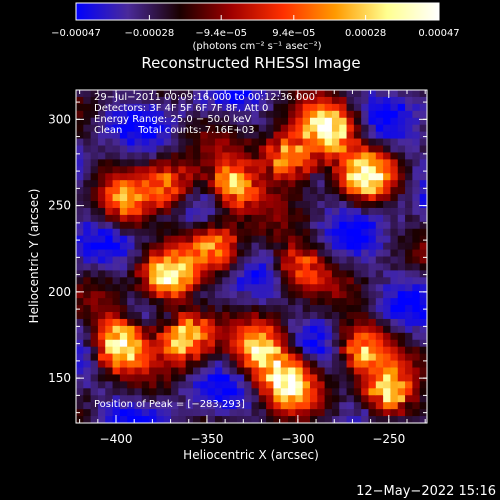 Image resolution: width=500 pixels, height=500 pixels. I want to click on colorbar, so click(257, 11).